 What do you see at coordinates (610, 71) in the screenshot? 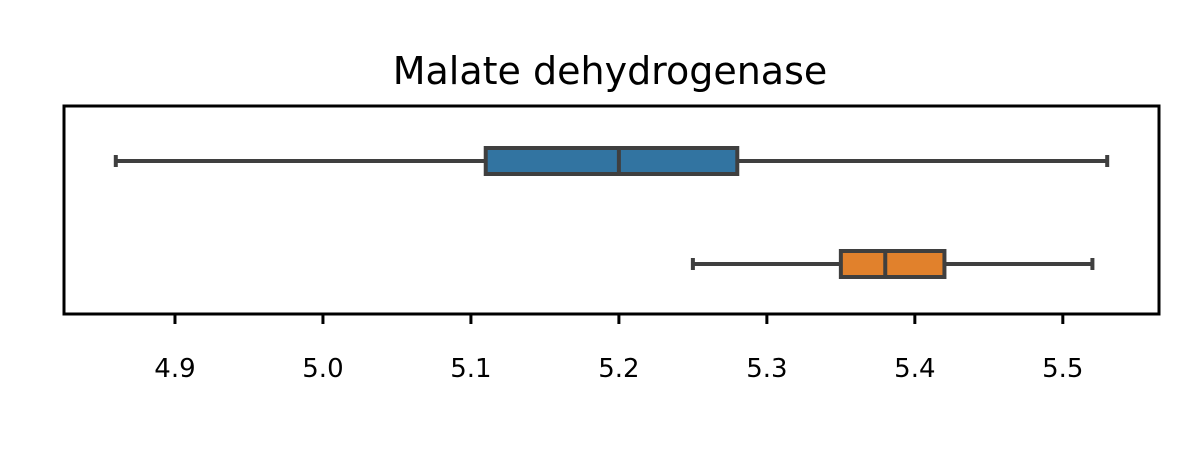
I see `chart-title: Malate dehydrogenase` at bounding box center [610, 71].